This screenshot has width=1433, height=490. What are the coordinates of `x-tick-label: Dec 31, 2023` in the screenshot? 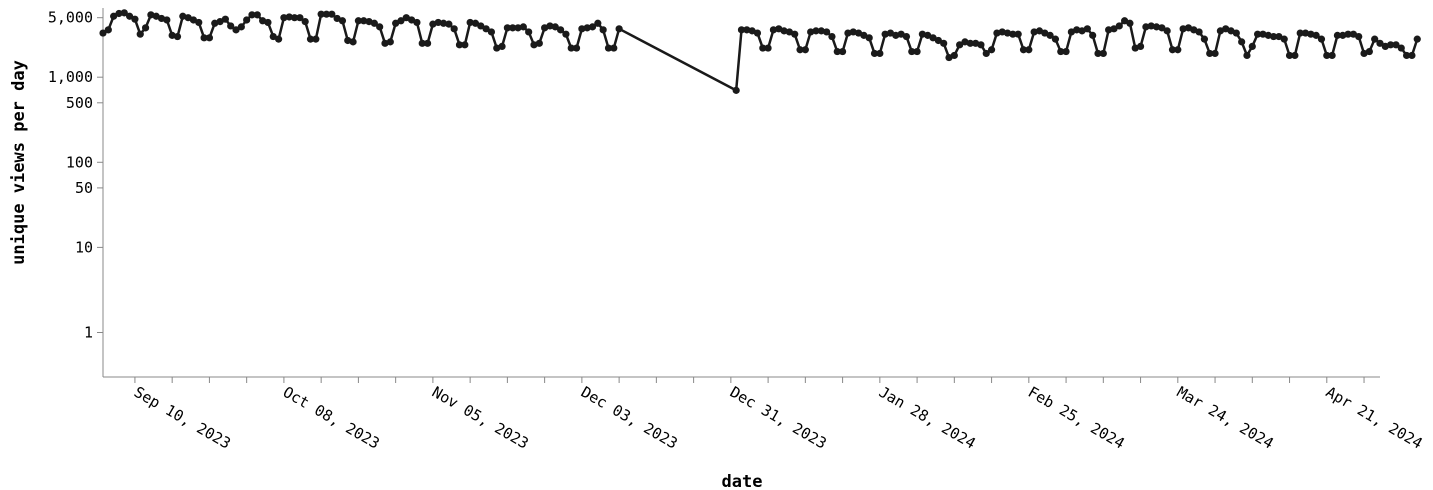 It's located at (778, 418).